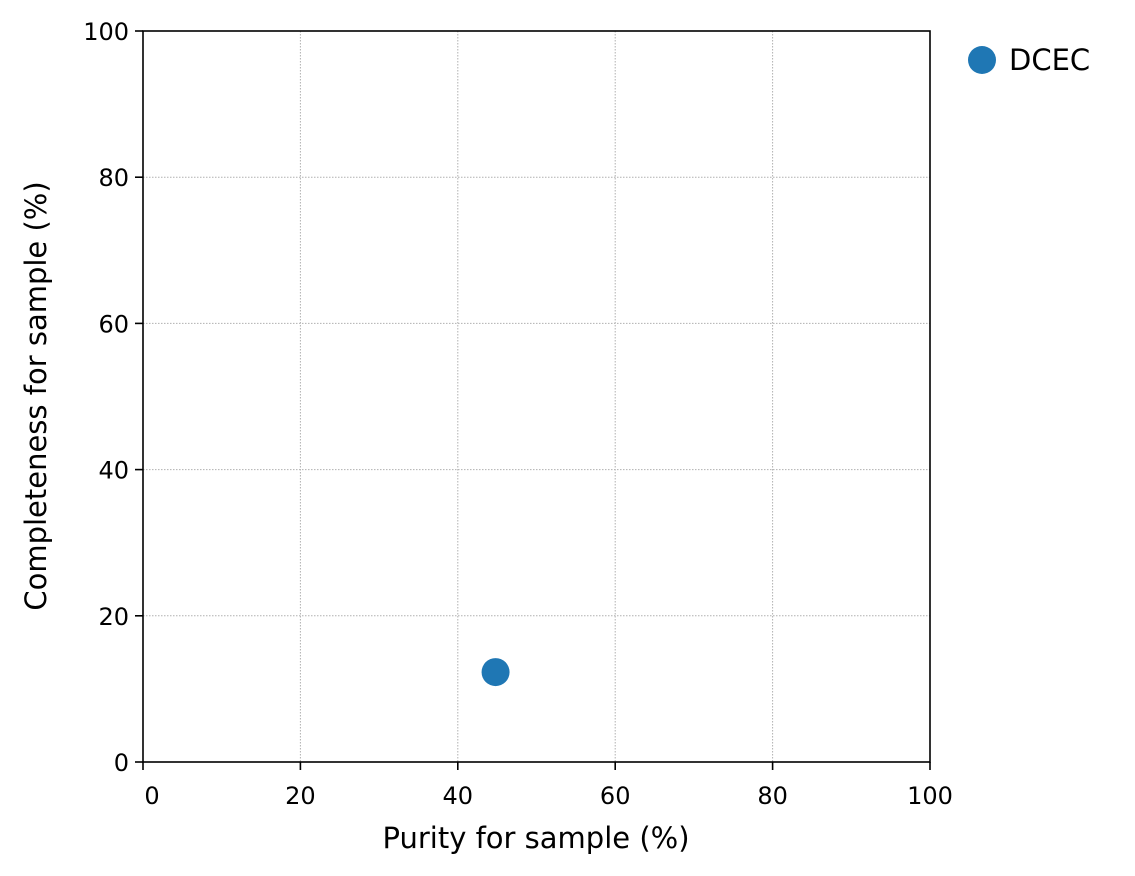 This screenshot has height=876, width=1135. Describe the element at coordinates (615, 796) in the screenshot. I see `x-tick-label: 60` at that location.